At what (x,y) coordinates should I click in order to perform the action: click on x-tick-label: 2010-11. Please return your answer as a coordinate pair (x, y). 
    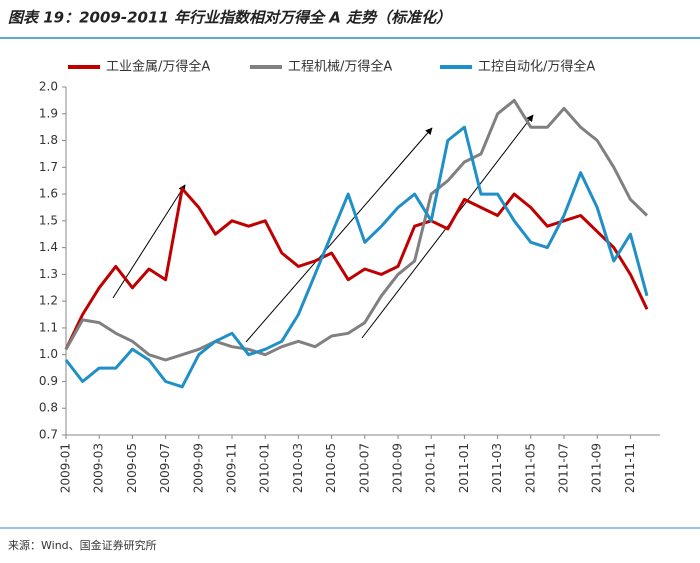
    Looking at the image, I should click on (431, 468).